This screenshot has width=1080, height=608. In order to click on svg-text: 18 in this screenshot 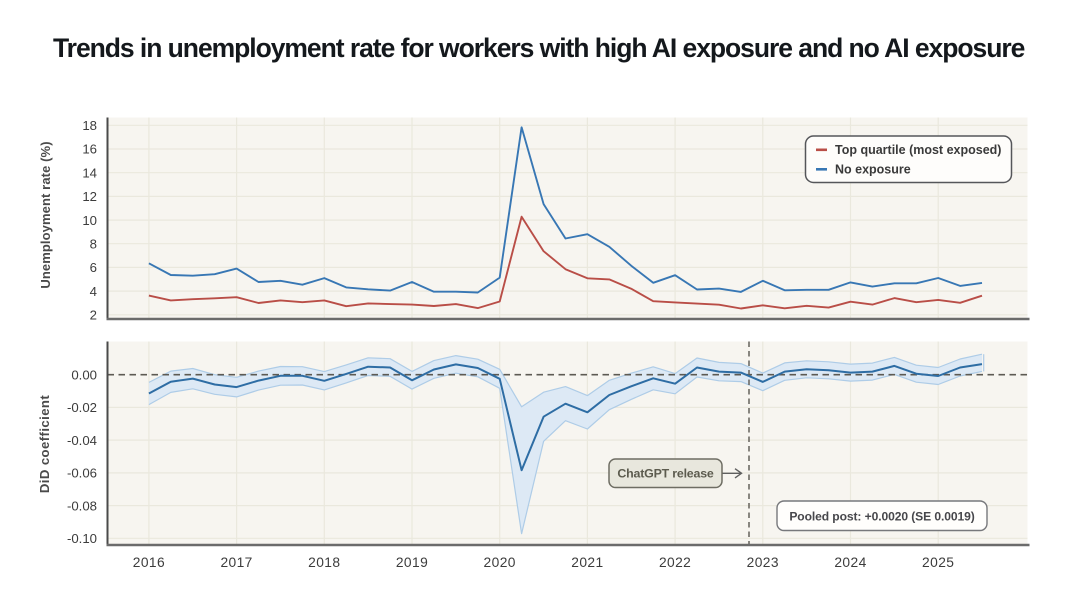, I will do `click(89, 125)`.